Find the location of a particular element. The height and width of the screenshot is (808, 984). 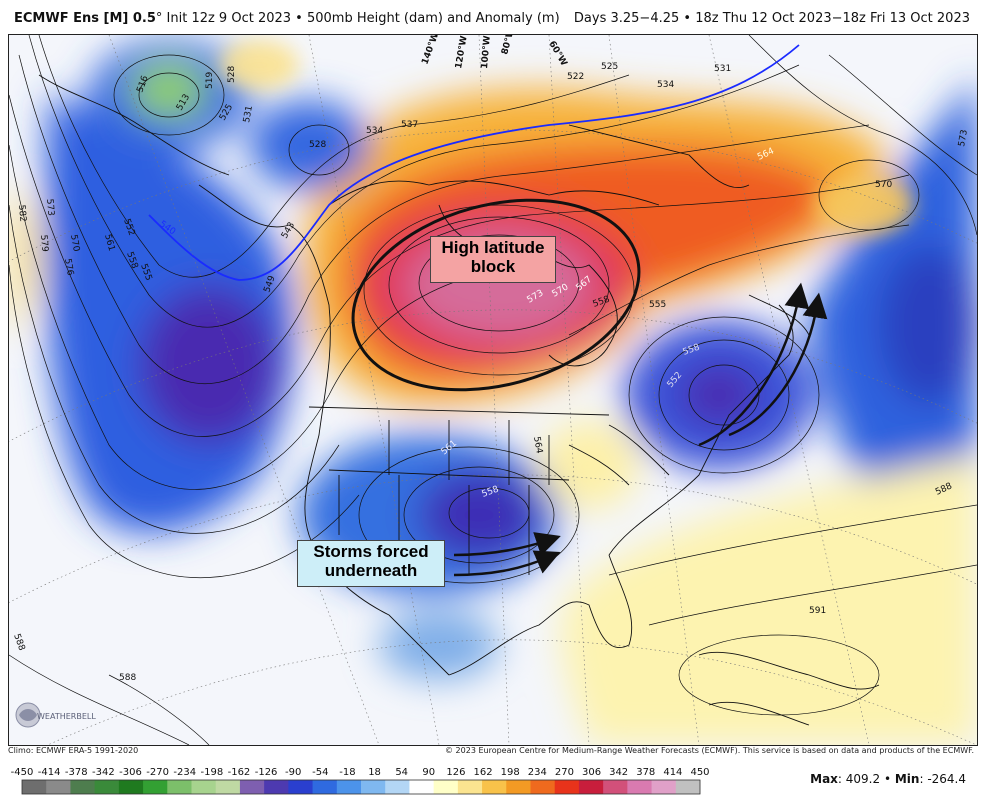

scale-tick-label: -162 is located at coordinates (239, 772).